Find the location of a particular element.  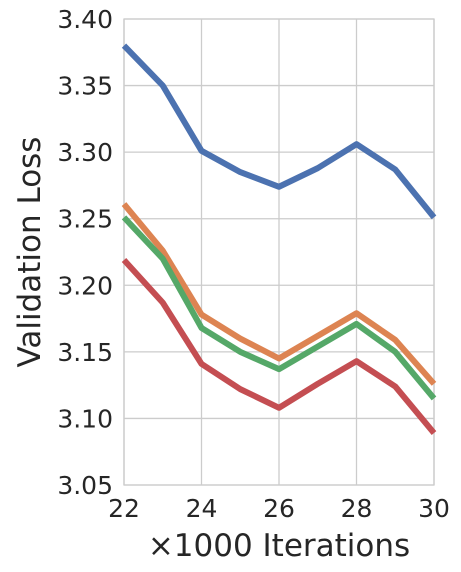

x-tick-label: 24 is located at coordinates (202, 508).